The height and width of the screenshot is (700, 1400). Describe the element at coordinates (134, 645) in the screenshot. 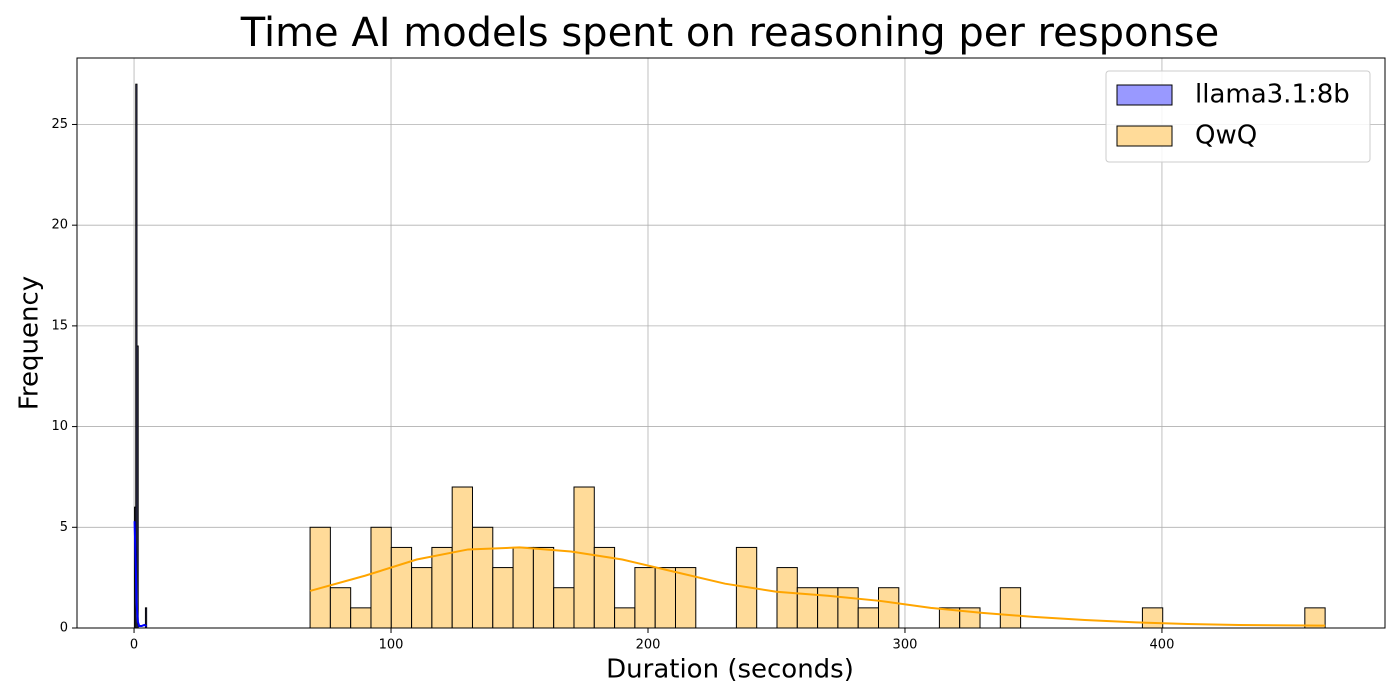

I see `x-tick-label: 0` at that location.